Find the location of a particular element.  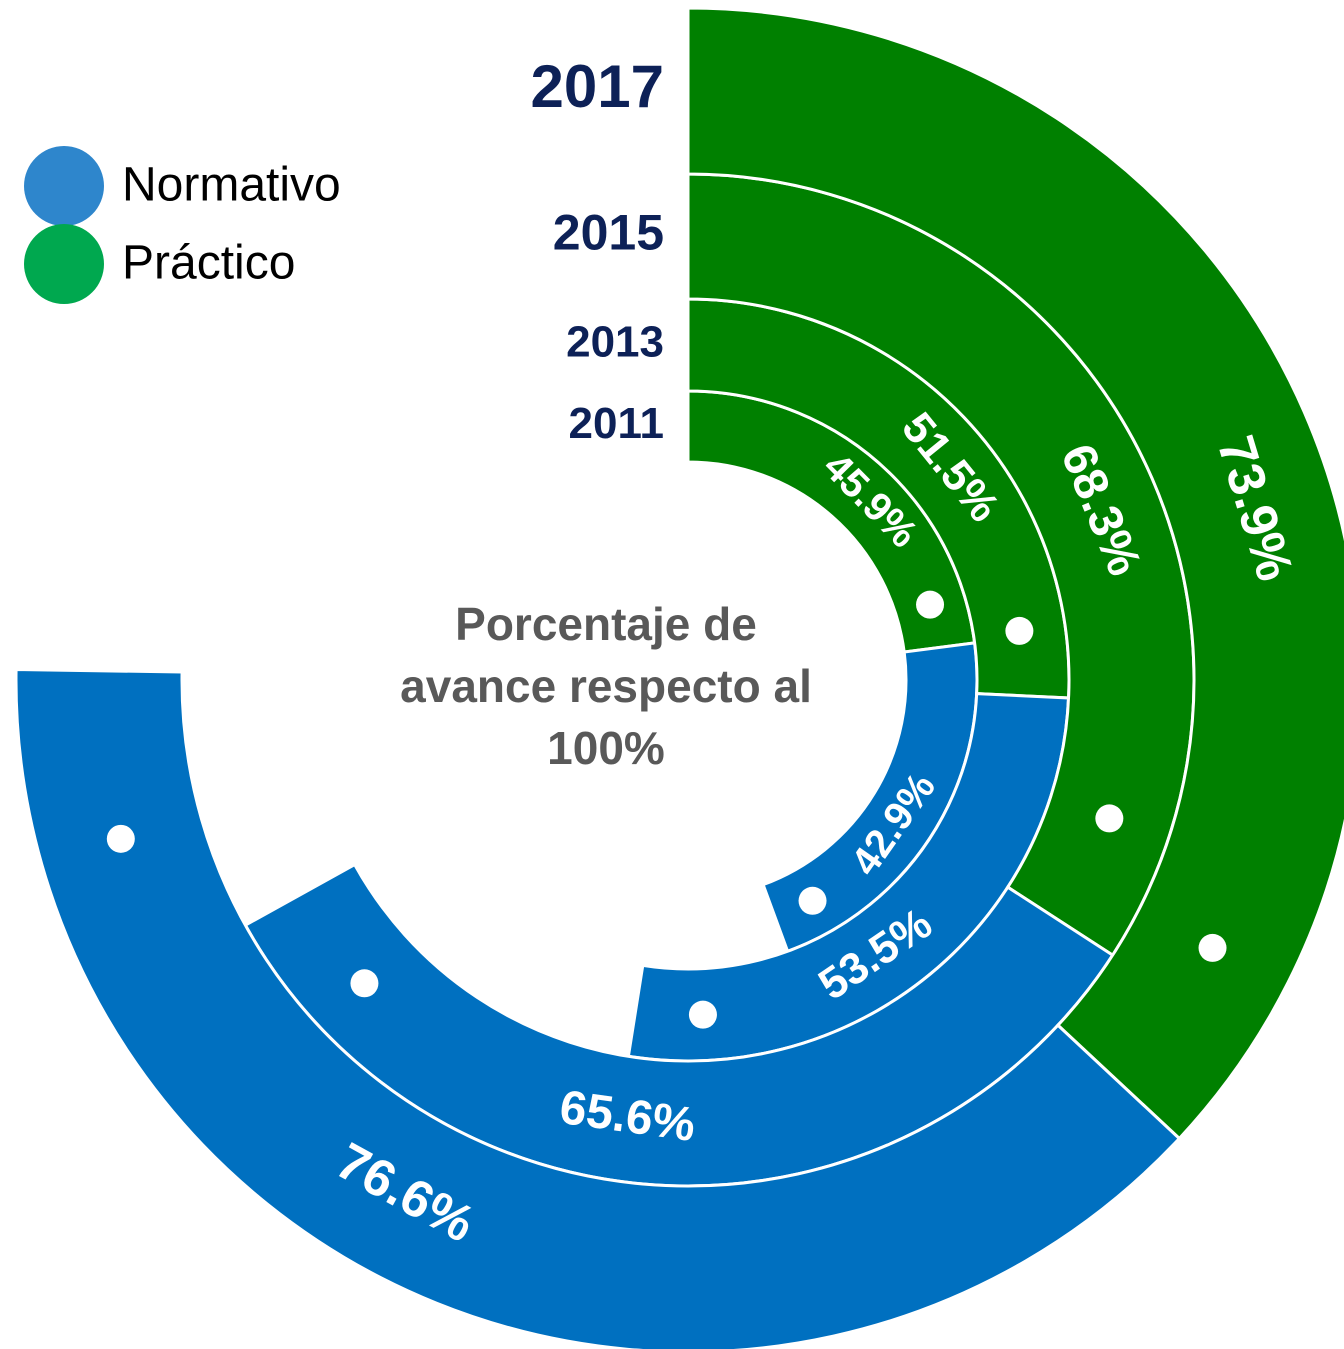

center-label: Porcentaje de is located at coordinates (606, 624).